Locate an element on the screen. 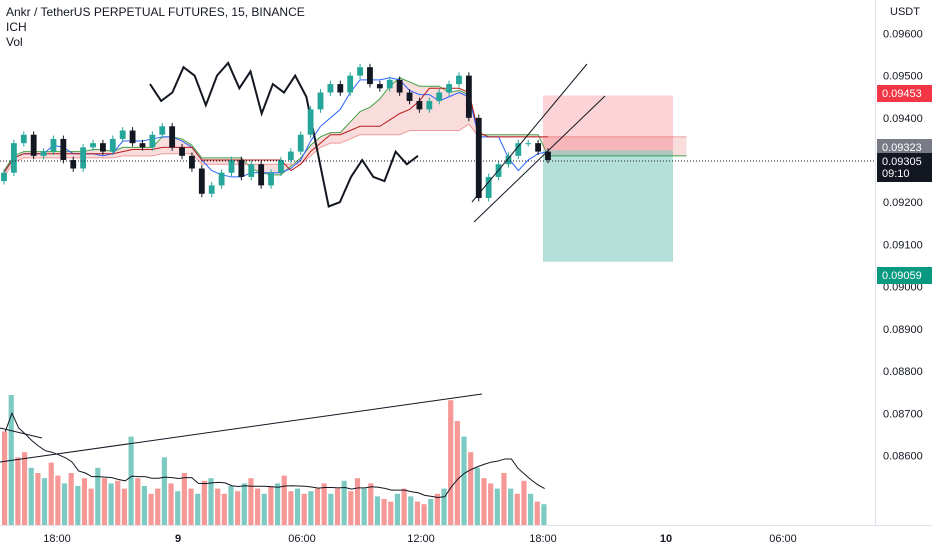  time-tick-label: 12:00 is located at coordinates (421, 539).